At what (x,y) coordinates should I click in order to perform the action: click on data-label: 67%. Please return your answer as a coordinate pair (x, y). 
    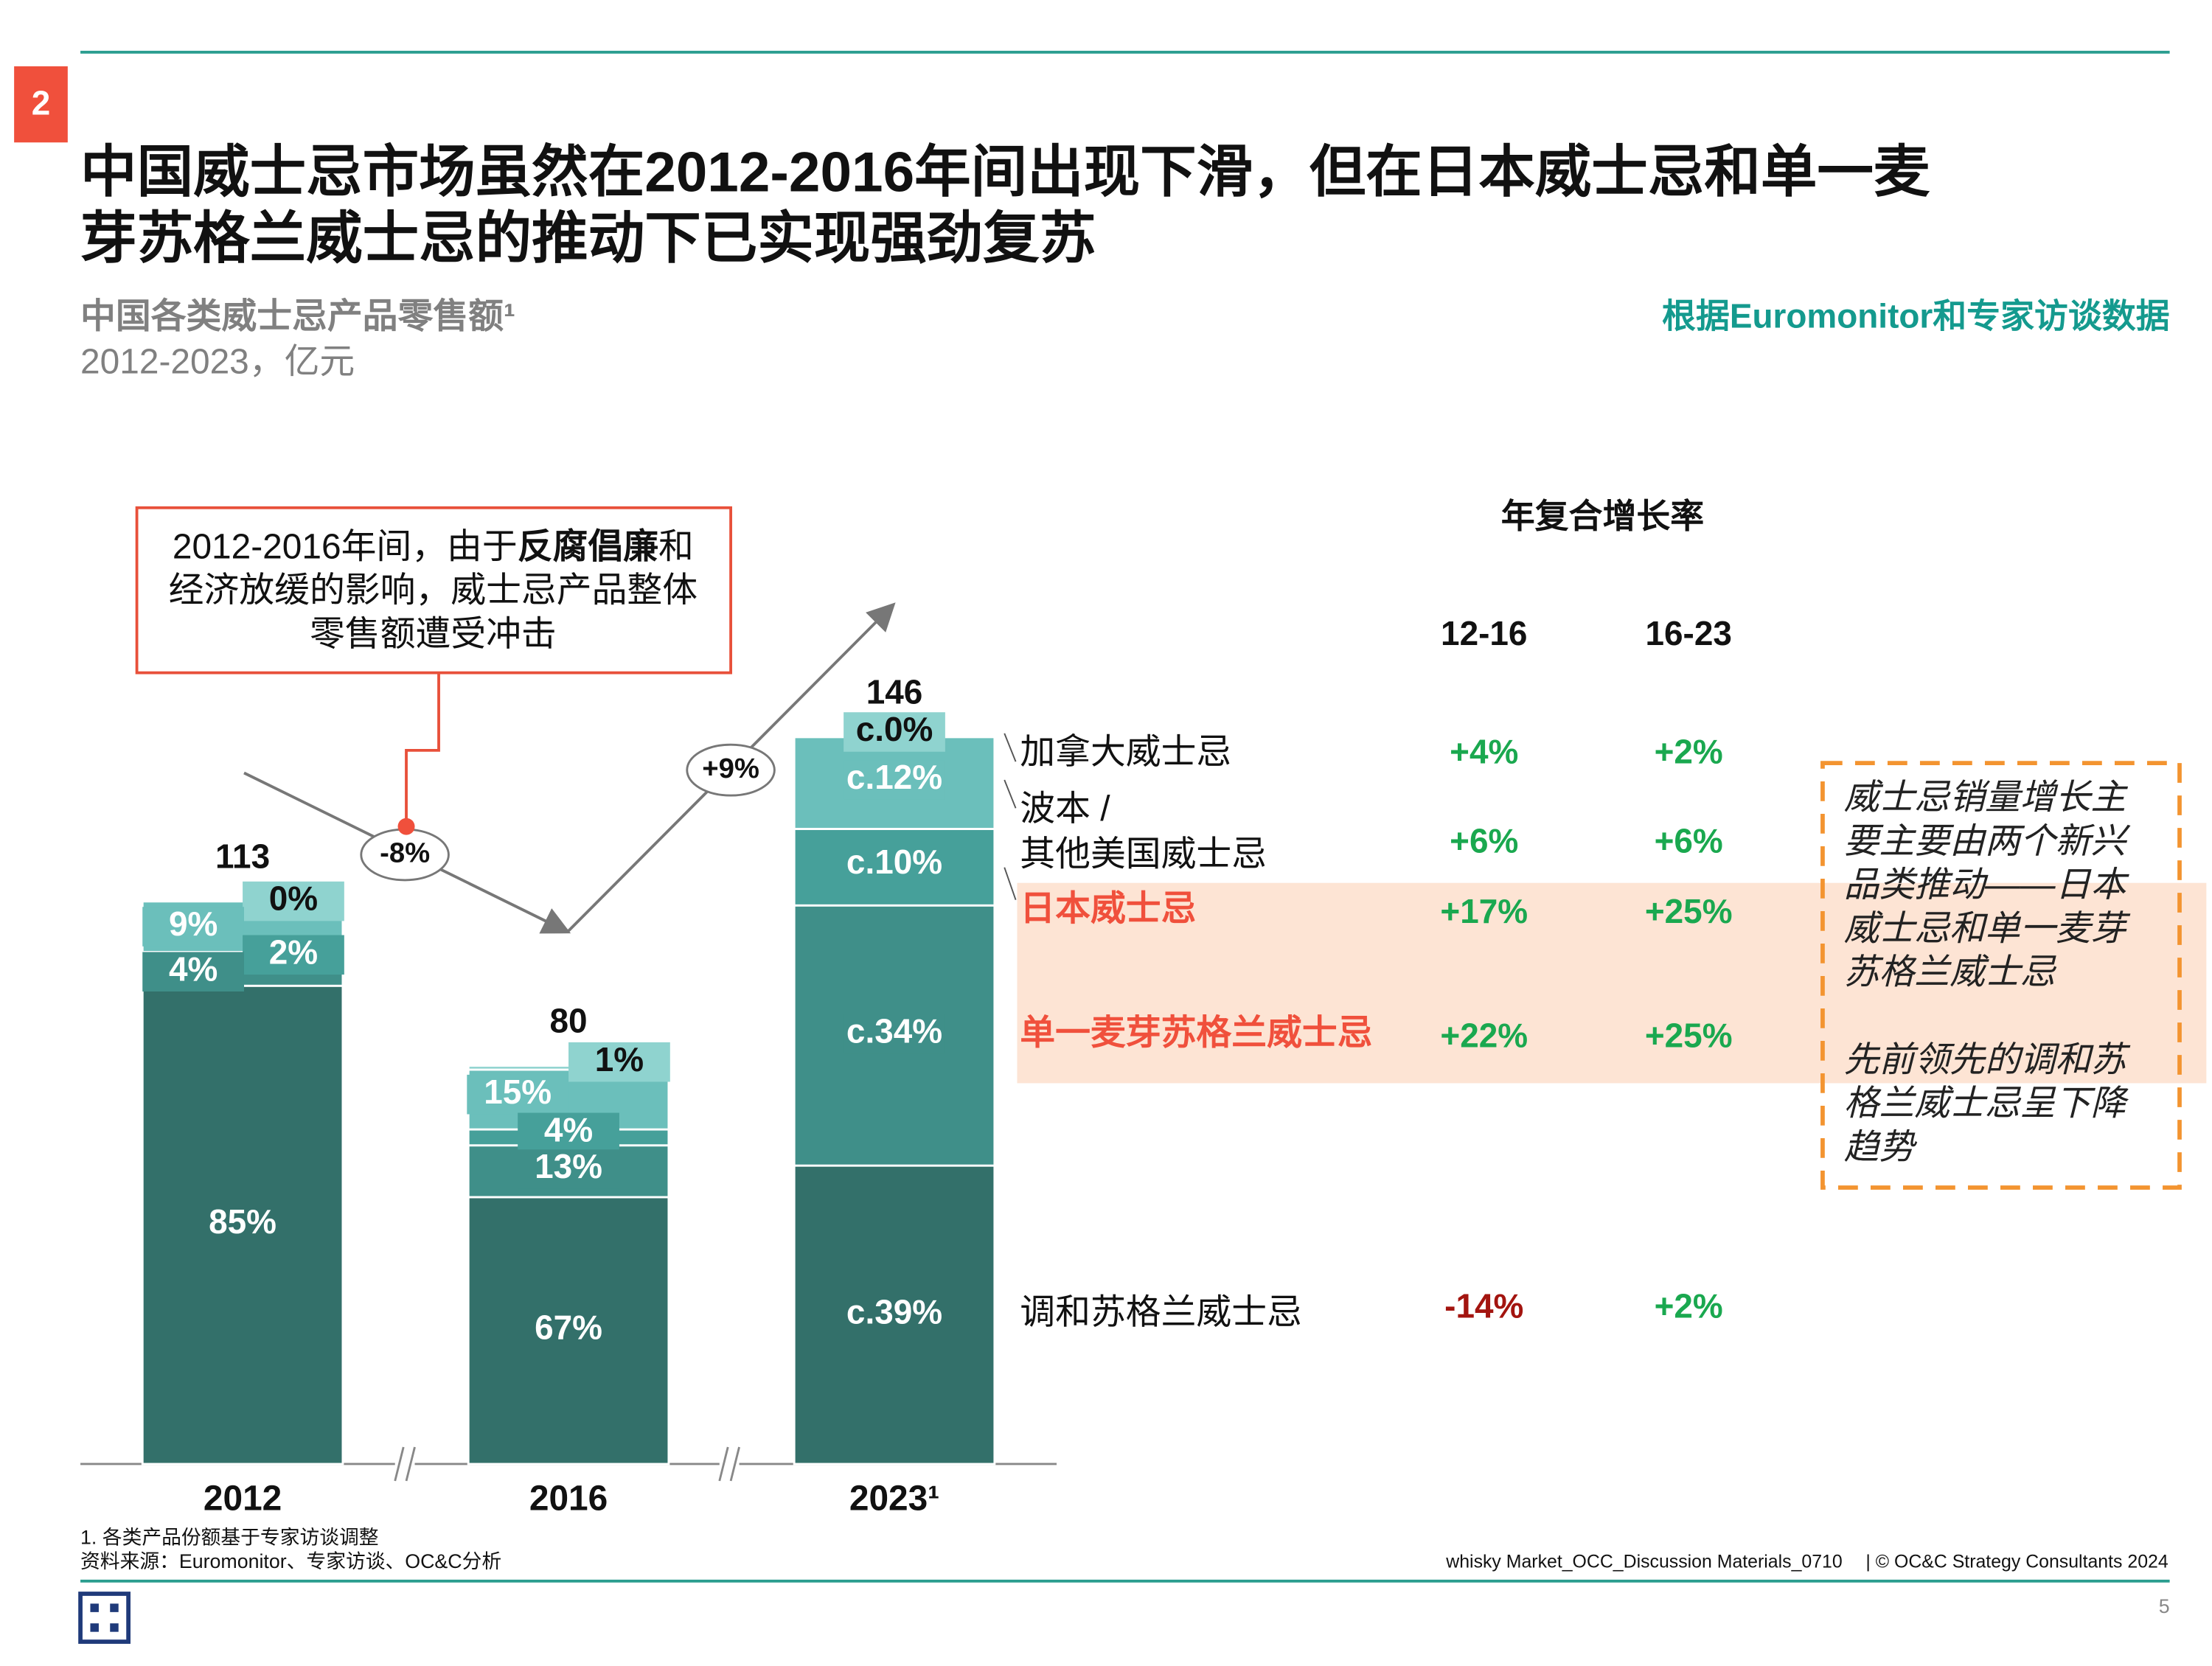
    Looking at the image, I should click on (568, 1327).